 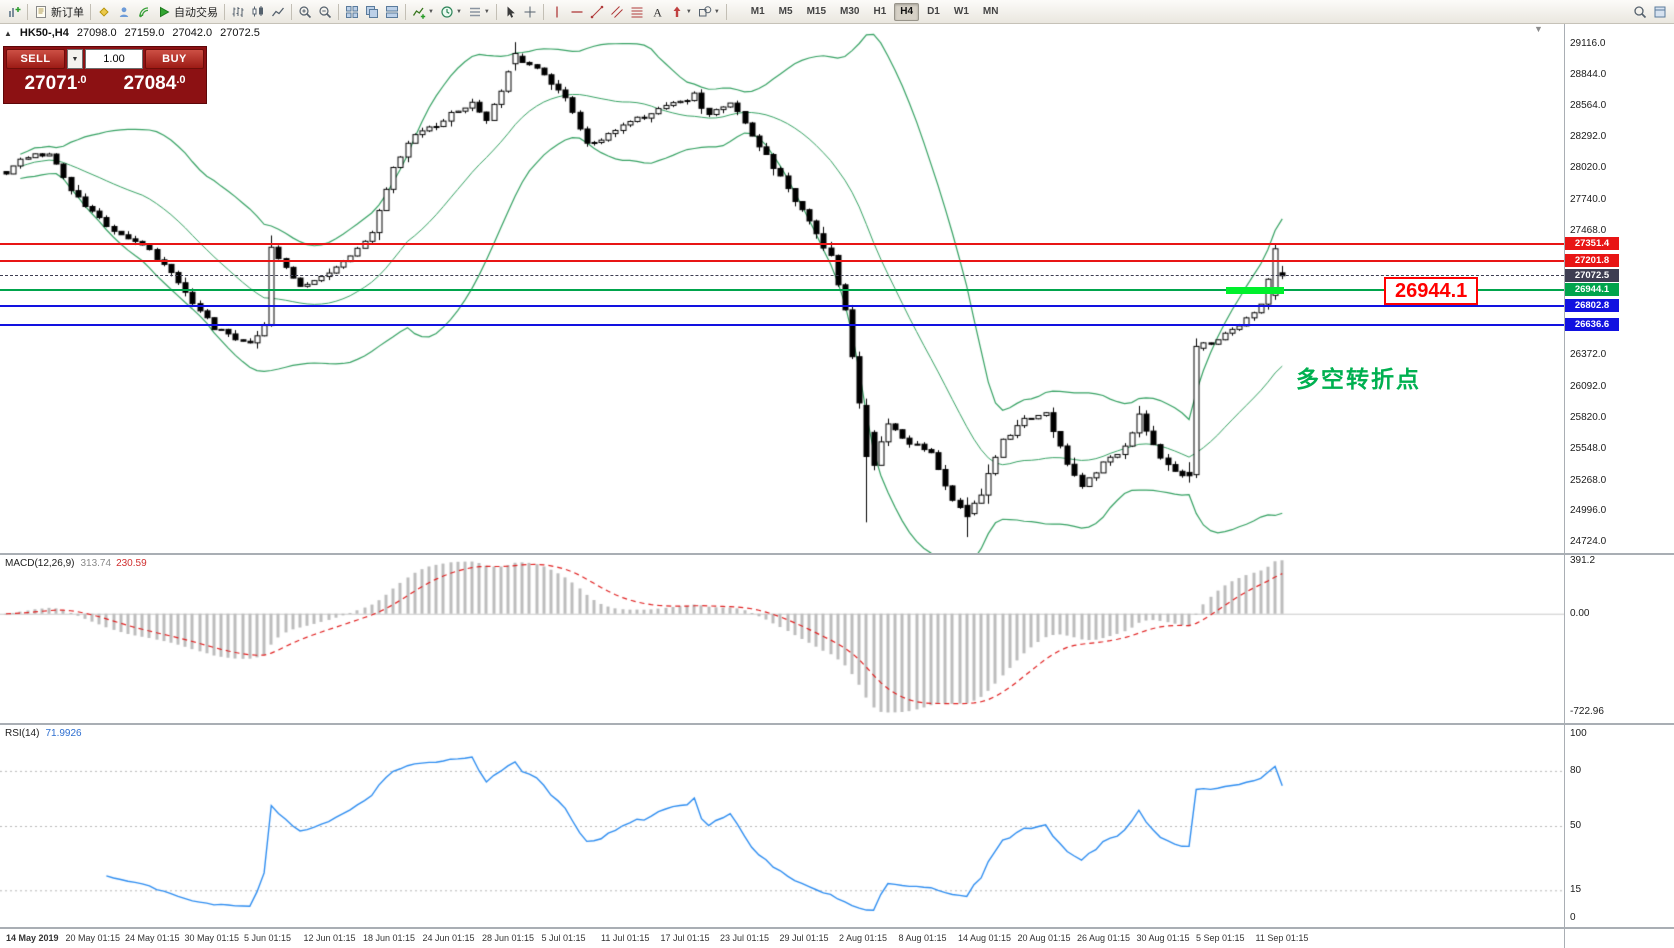 What do you see at coordinates (1576, 770) in the screenshot?
I see `rsi-axis-label: 80` at bounding box center [1576, 770].